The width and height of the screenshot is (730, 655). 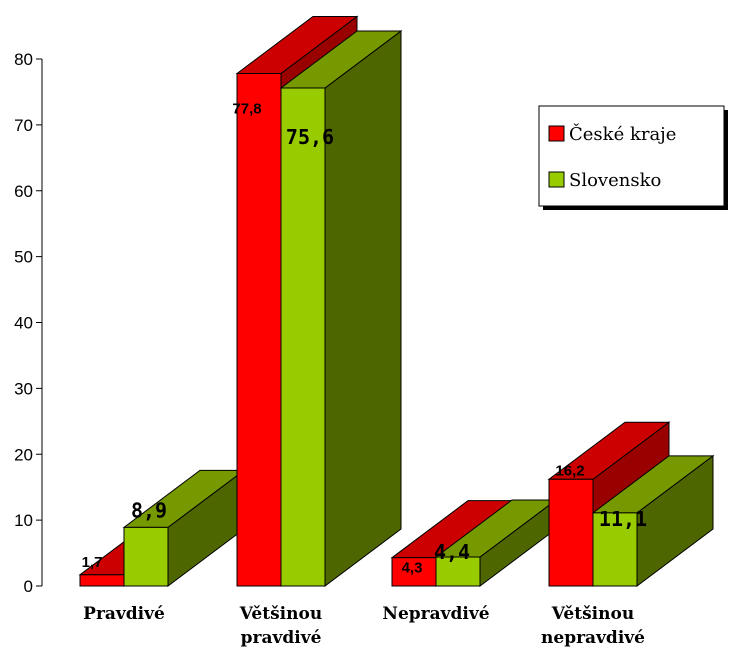 What do you see at coordinates (92, 562) in the screenshot?
I see `data-label-1-series1: 1,7` at bounding box center [92, 562].